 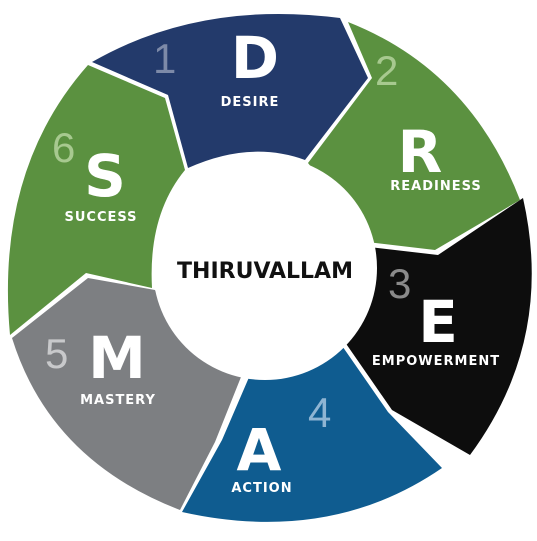 I want to click on segment-letter-s: S, so click(x=105, y=176).